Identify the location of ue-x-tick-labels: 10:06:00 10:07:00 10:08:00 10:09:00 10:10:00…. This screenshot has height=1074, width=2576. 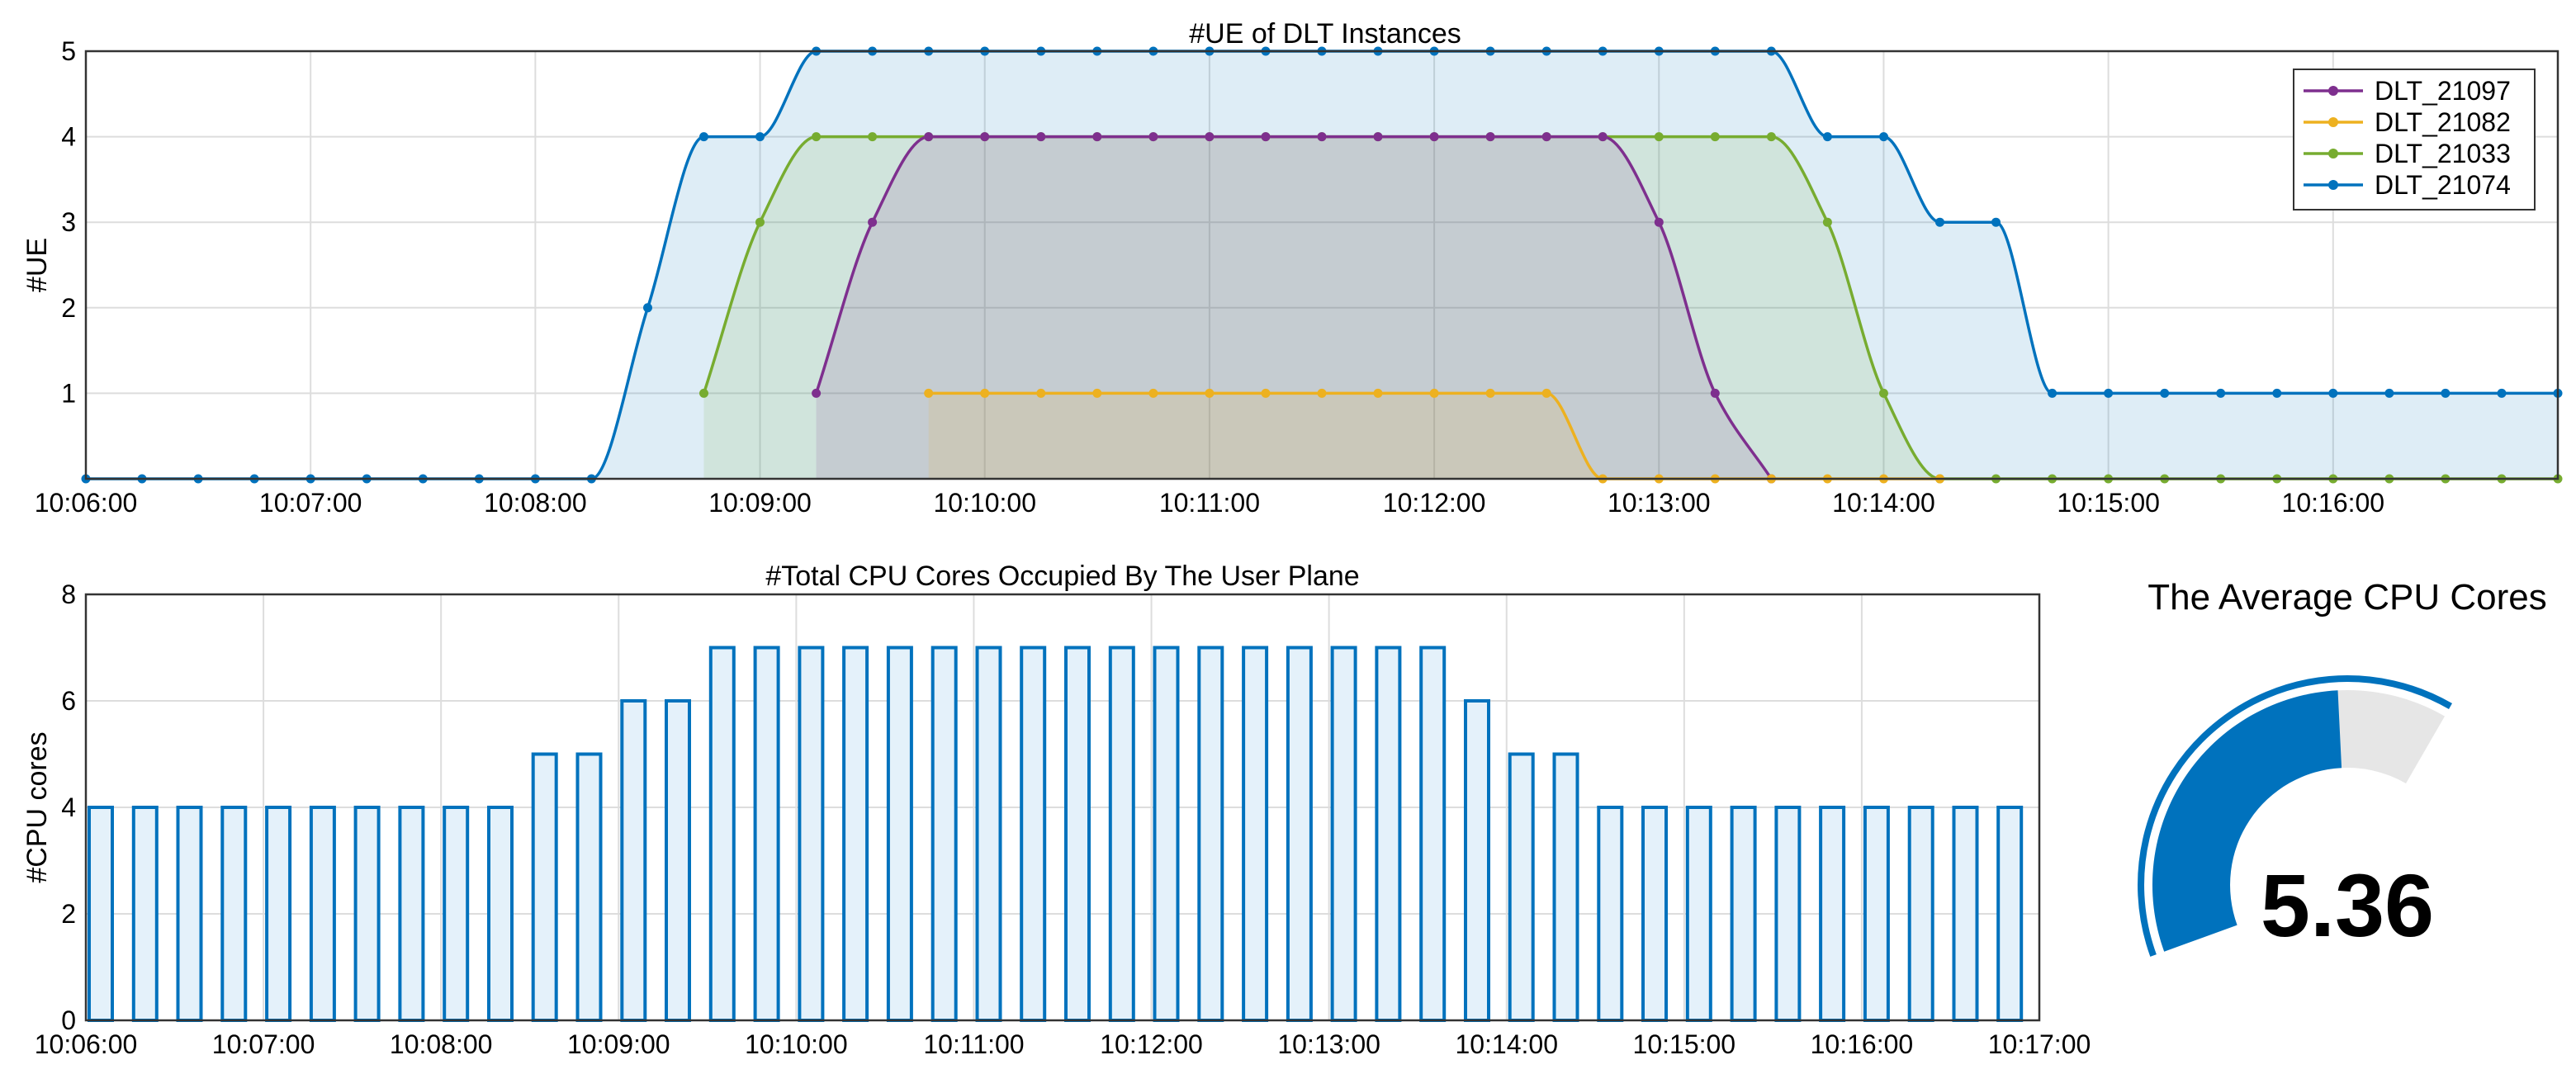
(1209, 503).